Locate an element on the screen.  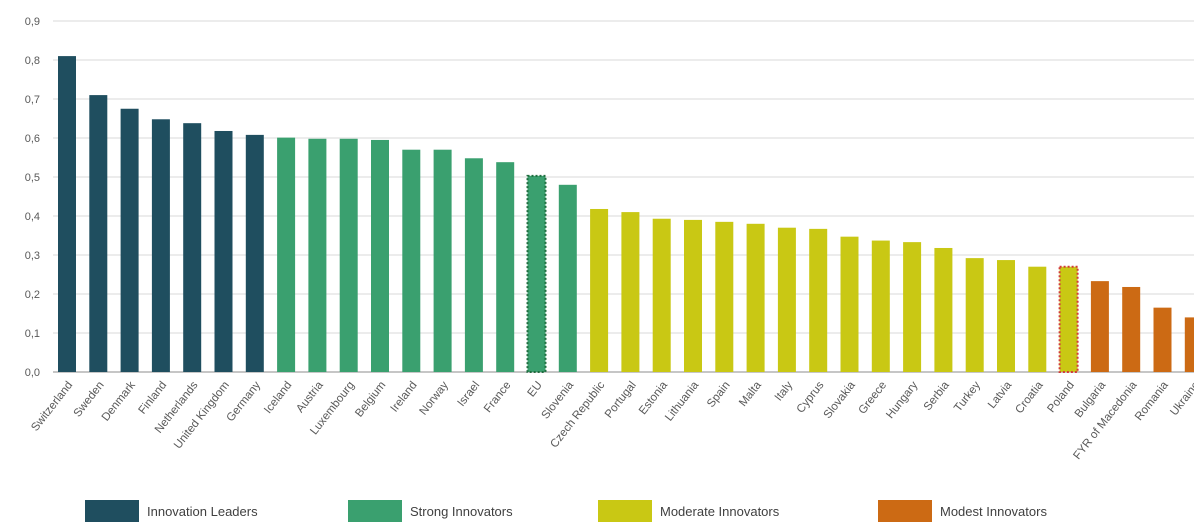
bar-croatia is located at coordinates (1037, 319).